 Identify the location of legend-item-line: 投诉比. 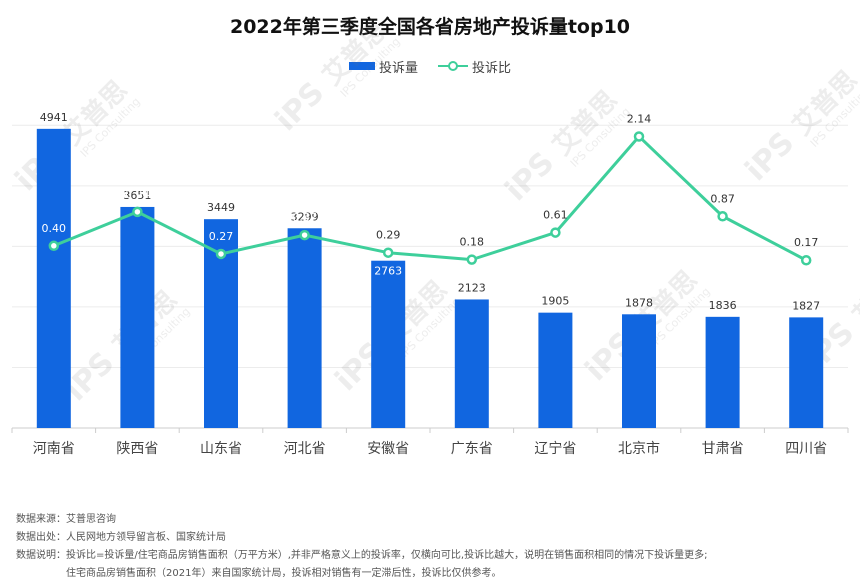
(474, 66).